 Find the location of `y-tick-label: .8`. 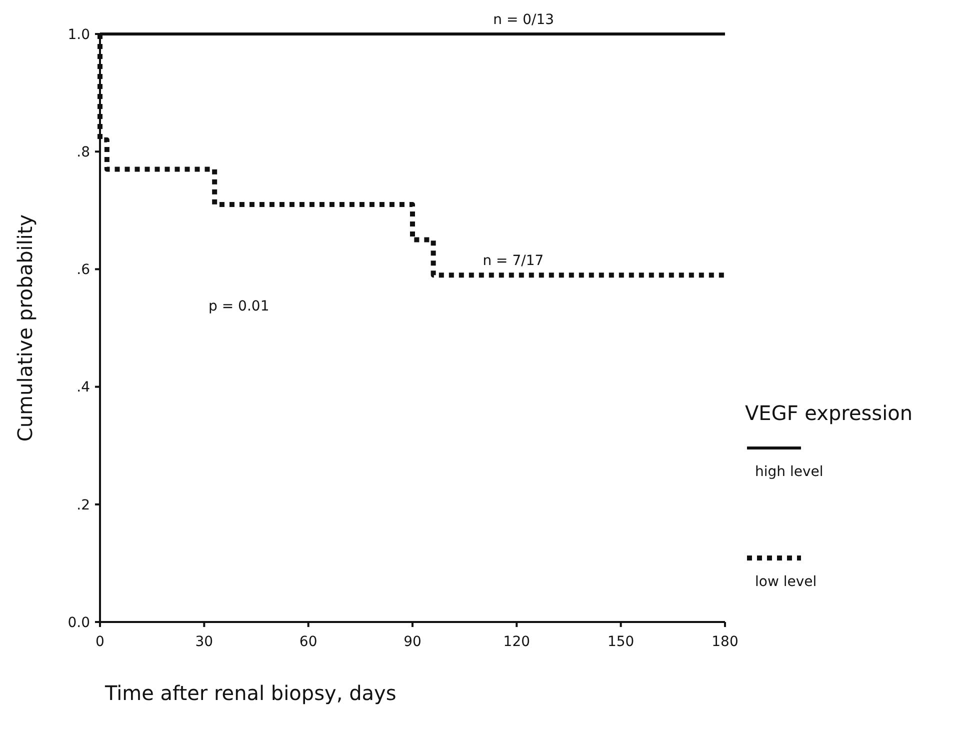

y-tick-label: .8 is located at coordinates (83, 152).